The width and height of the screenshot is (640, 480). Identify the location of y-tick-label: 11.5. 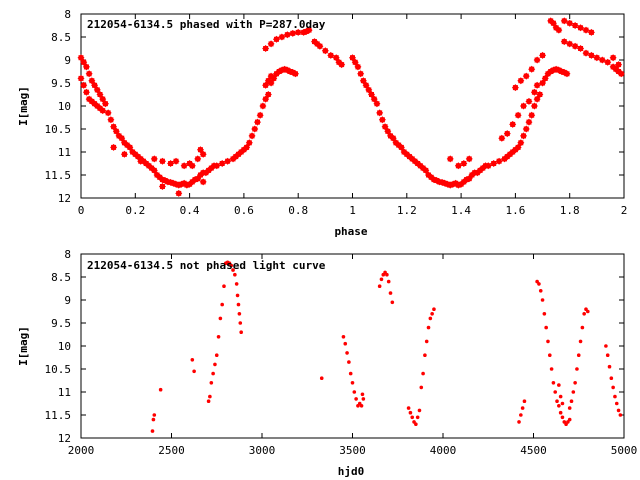
(58, 175).